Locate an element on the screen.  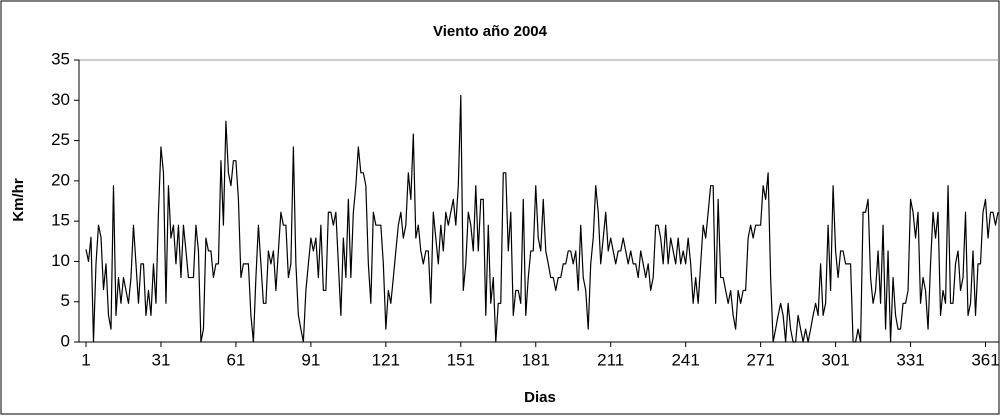
x-tick-label: 301 is located at coordinates (835, 359).